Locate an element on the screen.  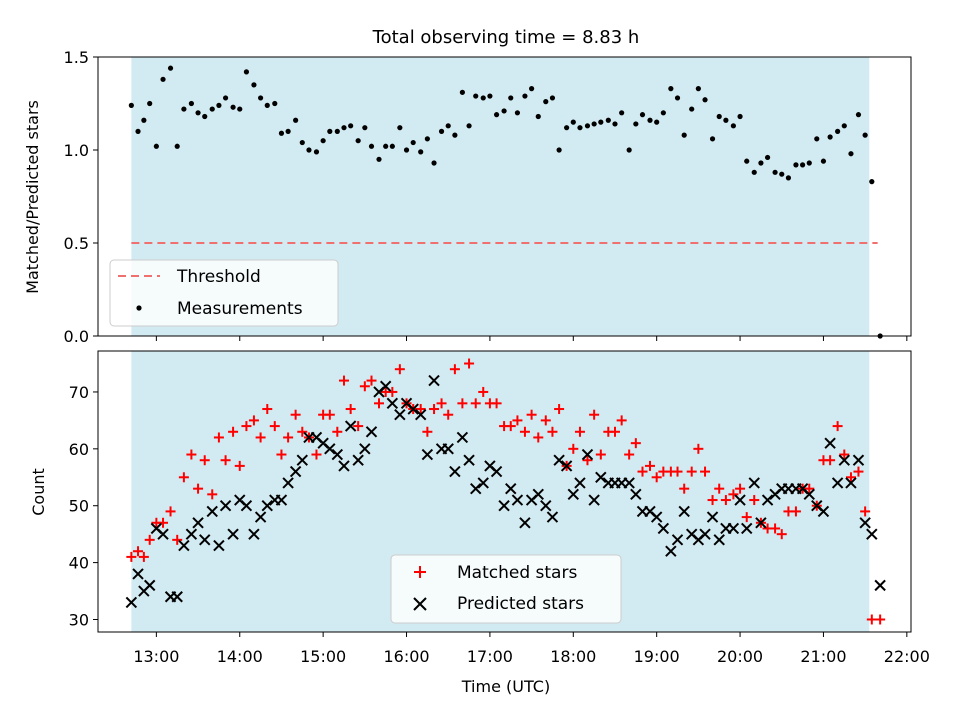
matched-stars-legend-swatch is located at coordinates (420, 572).